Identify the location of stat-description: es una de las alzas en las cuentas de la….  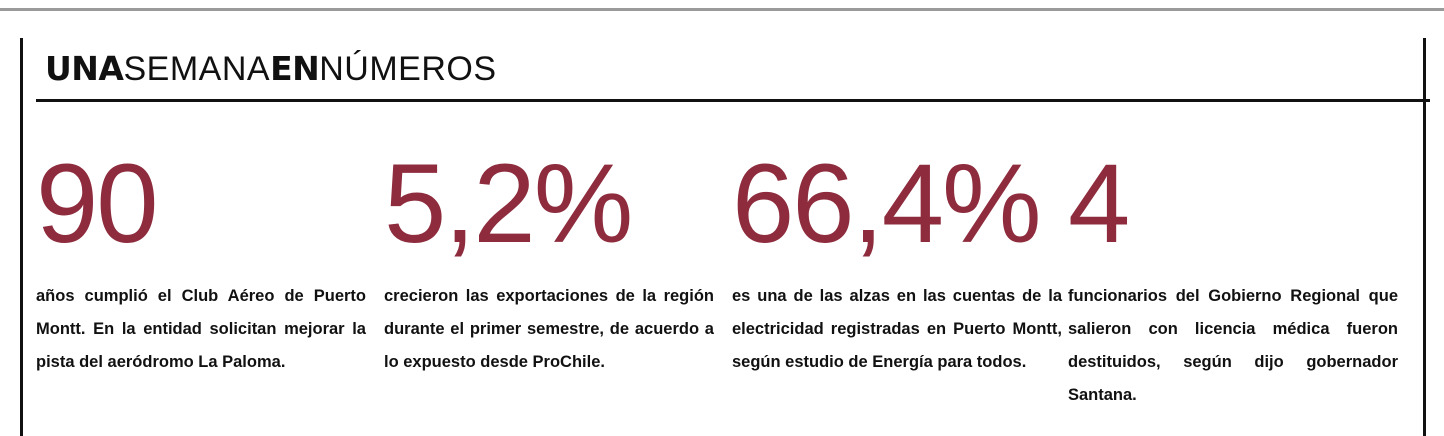
(897, 329).